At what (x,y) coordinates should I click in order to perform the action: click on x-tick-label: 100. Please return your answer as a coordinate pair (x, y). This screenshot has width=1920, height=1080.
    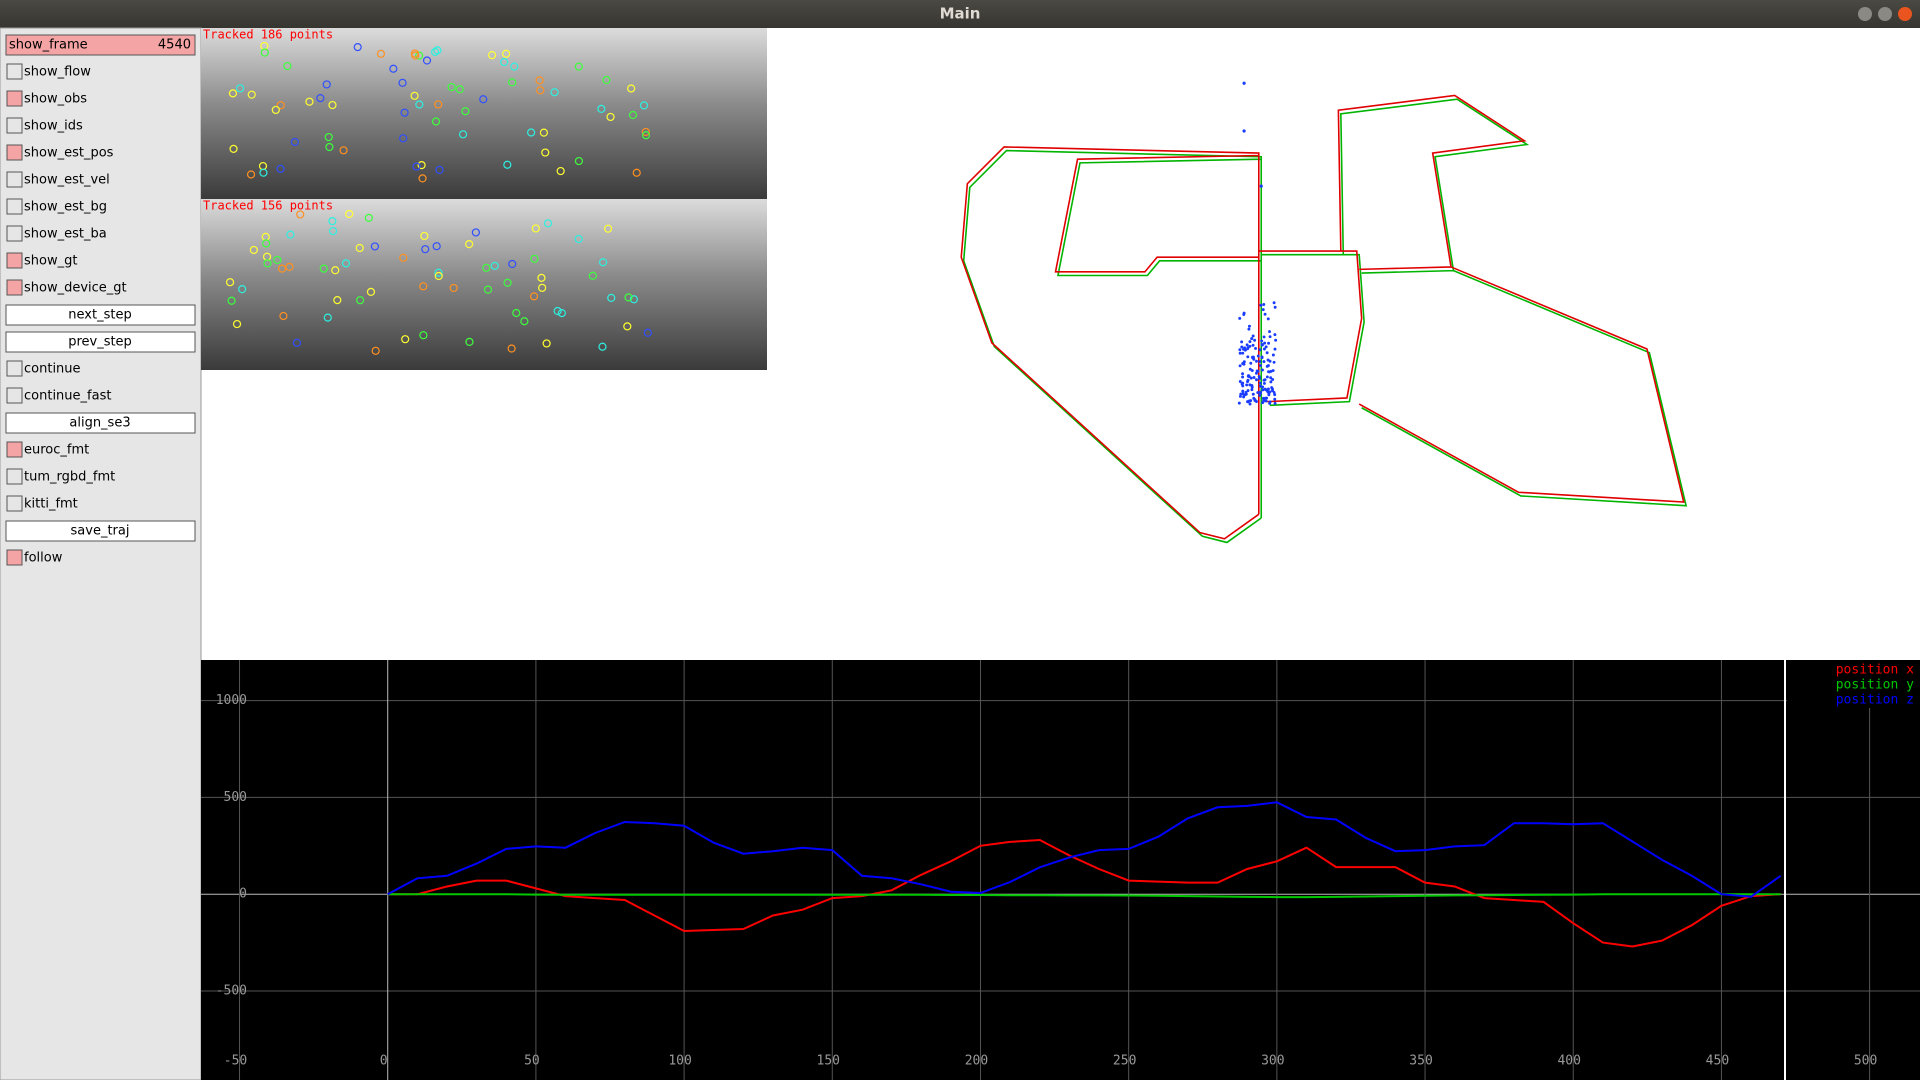
    Looking at the image, I should click on (679, 1061).